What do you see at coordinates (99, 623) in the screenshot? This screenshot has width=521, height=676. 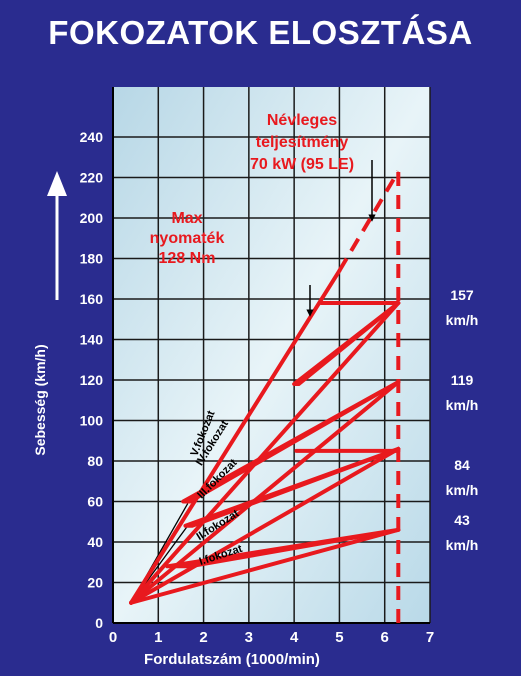 I see `y-tick-label: 0` at bounding box center [99, 623].